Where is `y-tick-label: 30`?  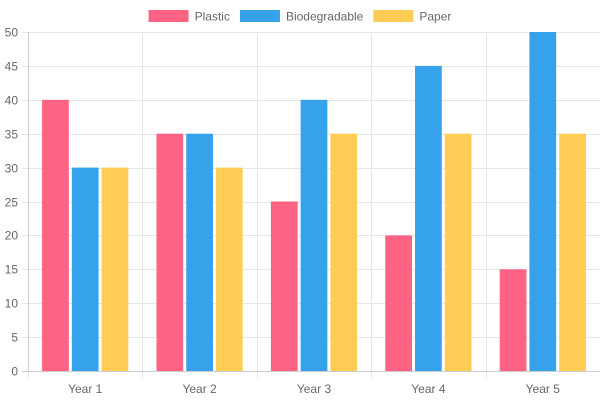 y-tick-label: 30 is located at coordinates (12, 169).